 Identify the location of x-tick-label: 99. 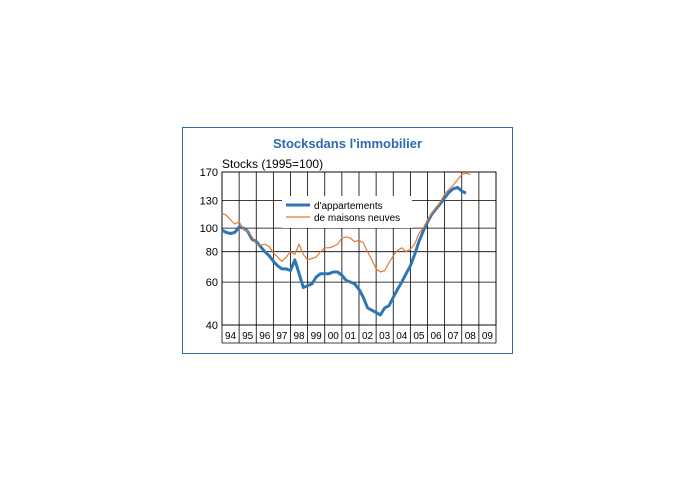
(317, 336).